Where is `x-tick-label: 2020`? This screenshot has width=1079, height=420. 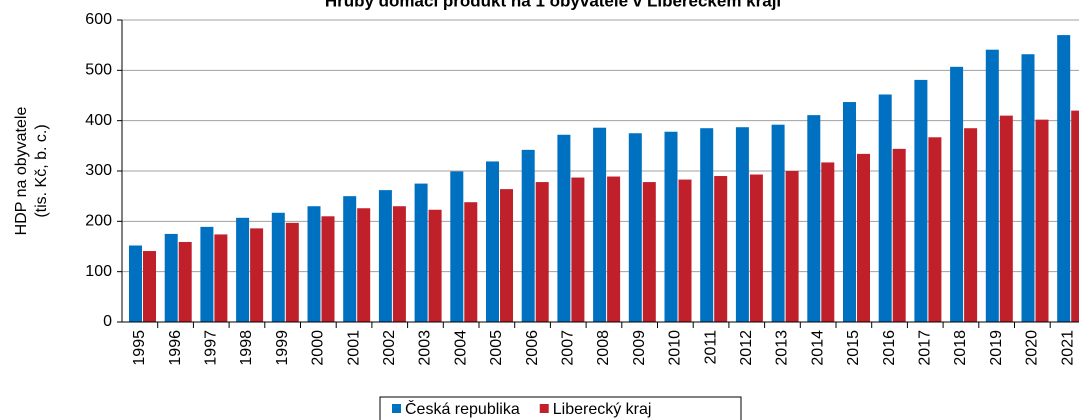 x-tick-label: 2020 is located at coordinates (1032, 348).